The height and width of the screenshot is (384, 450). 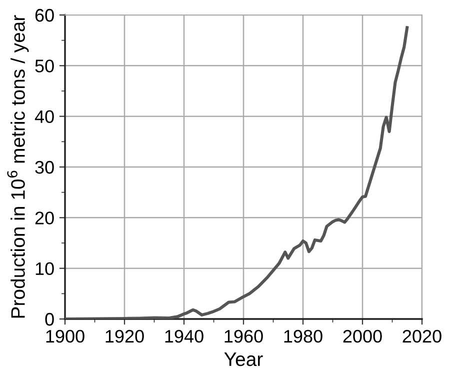 What do you see at coordinates (125, 336) in the screenshot?
I see `x-tick-label: 1920` at bounding box center [125, 336].